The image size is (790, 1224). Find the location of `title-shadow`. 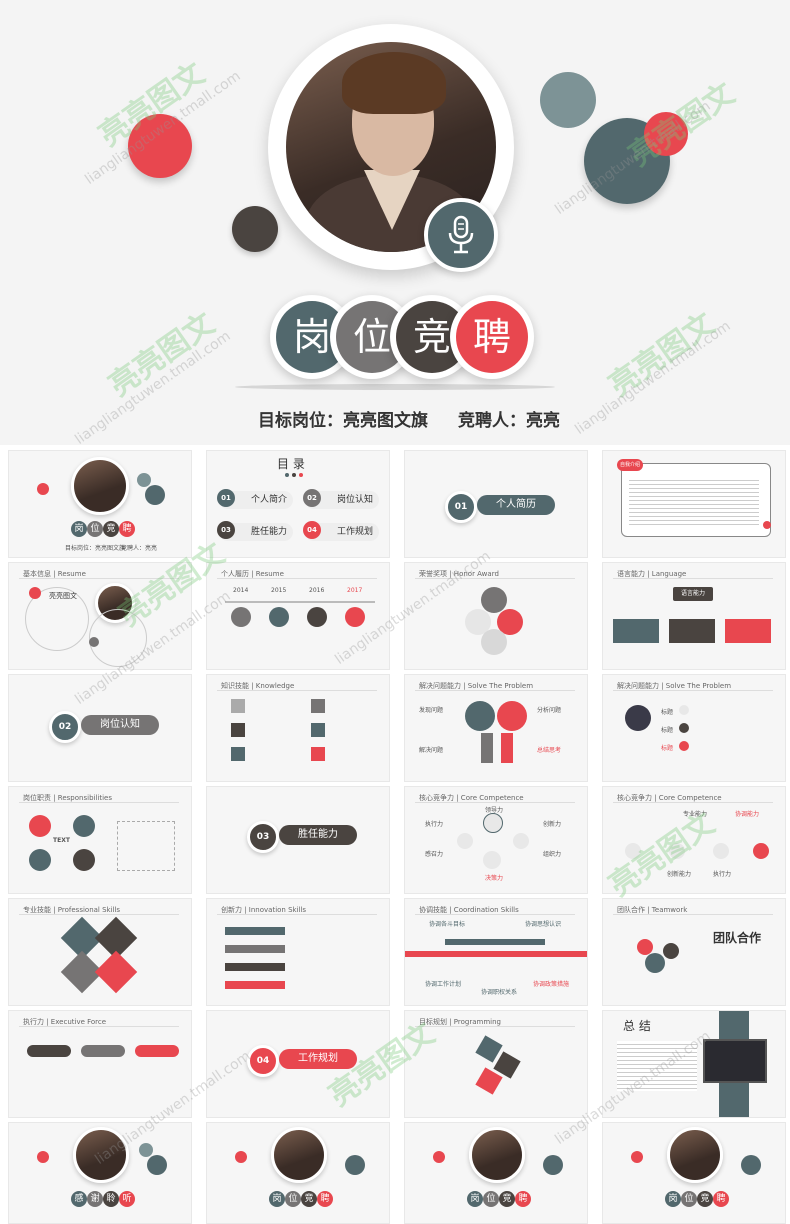

title-shadow is located at coordinates (395, 387).